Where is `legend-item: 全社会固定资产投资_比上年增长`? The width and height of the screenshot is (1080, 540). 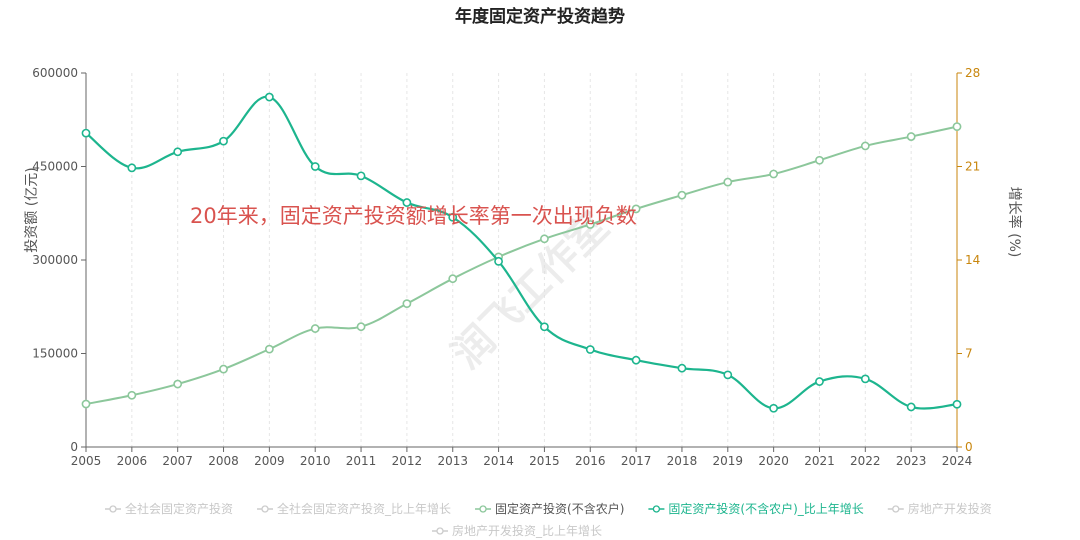
legend-item: 全社会固定资产投资_比上年增长 is located at coordinates (354, 508).